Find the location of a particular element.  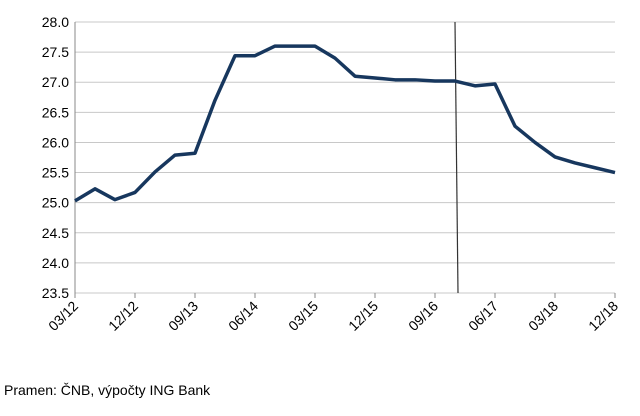

x-tick-label: 03/12 is located at coordinates (63, 316).